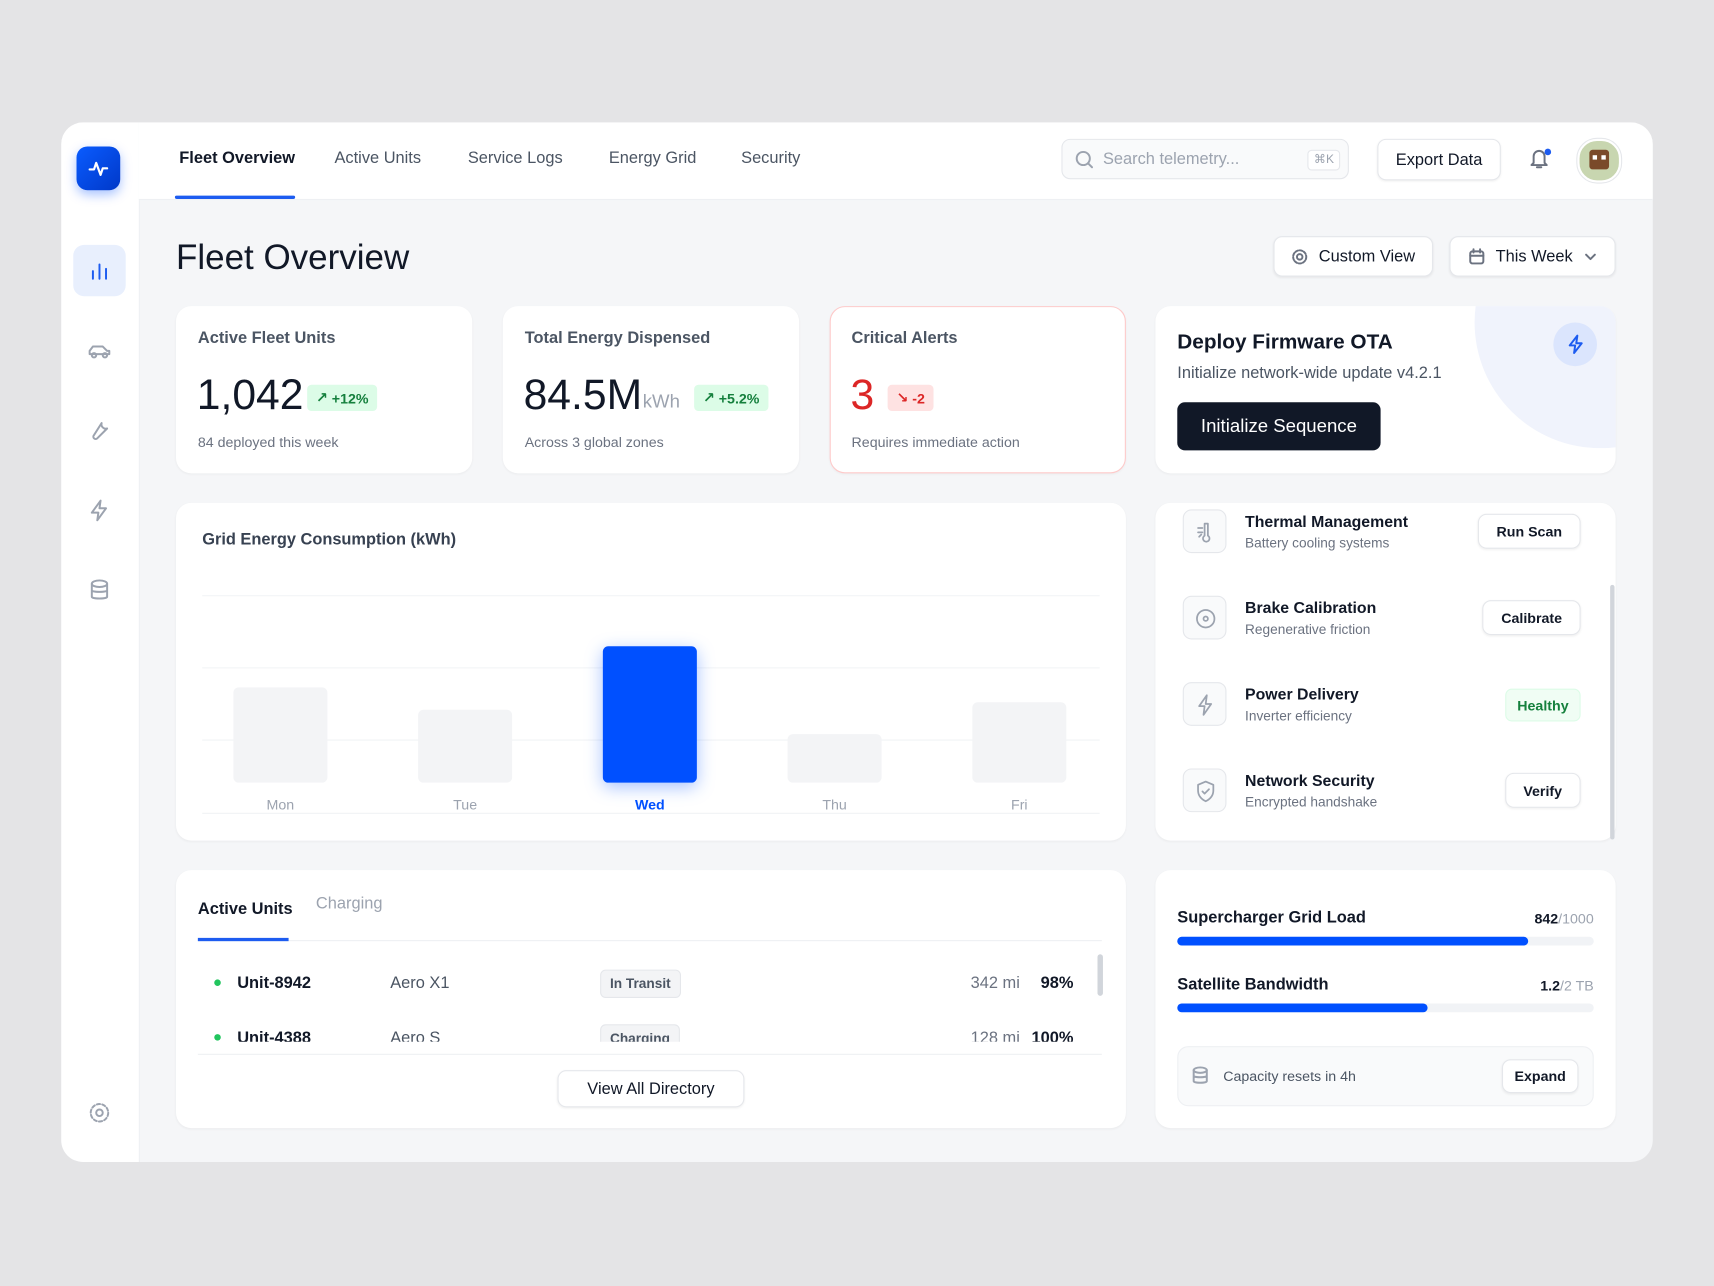  I want to click on shortcut: ⌘K, so click(1324, 160).